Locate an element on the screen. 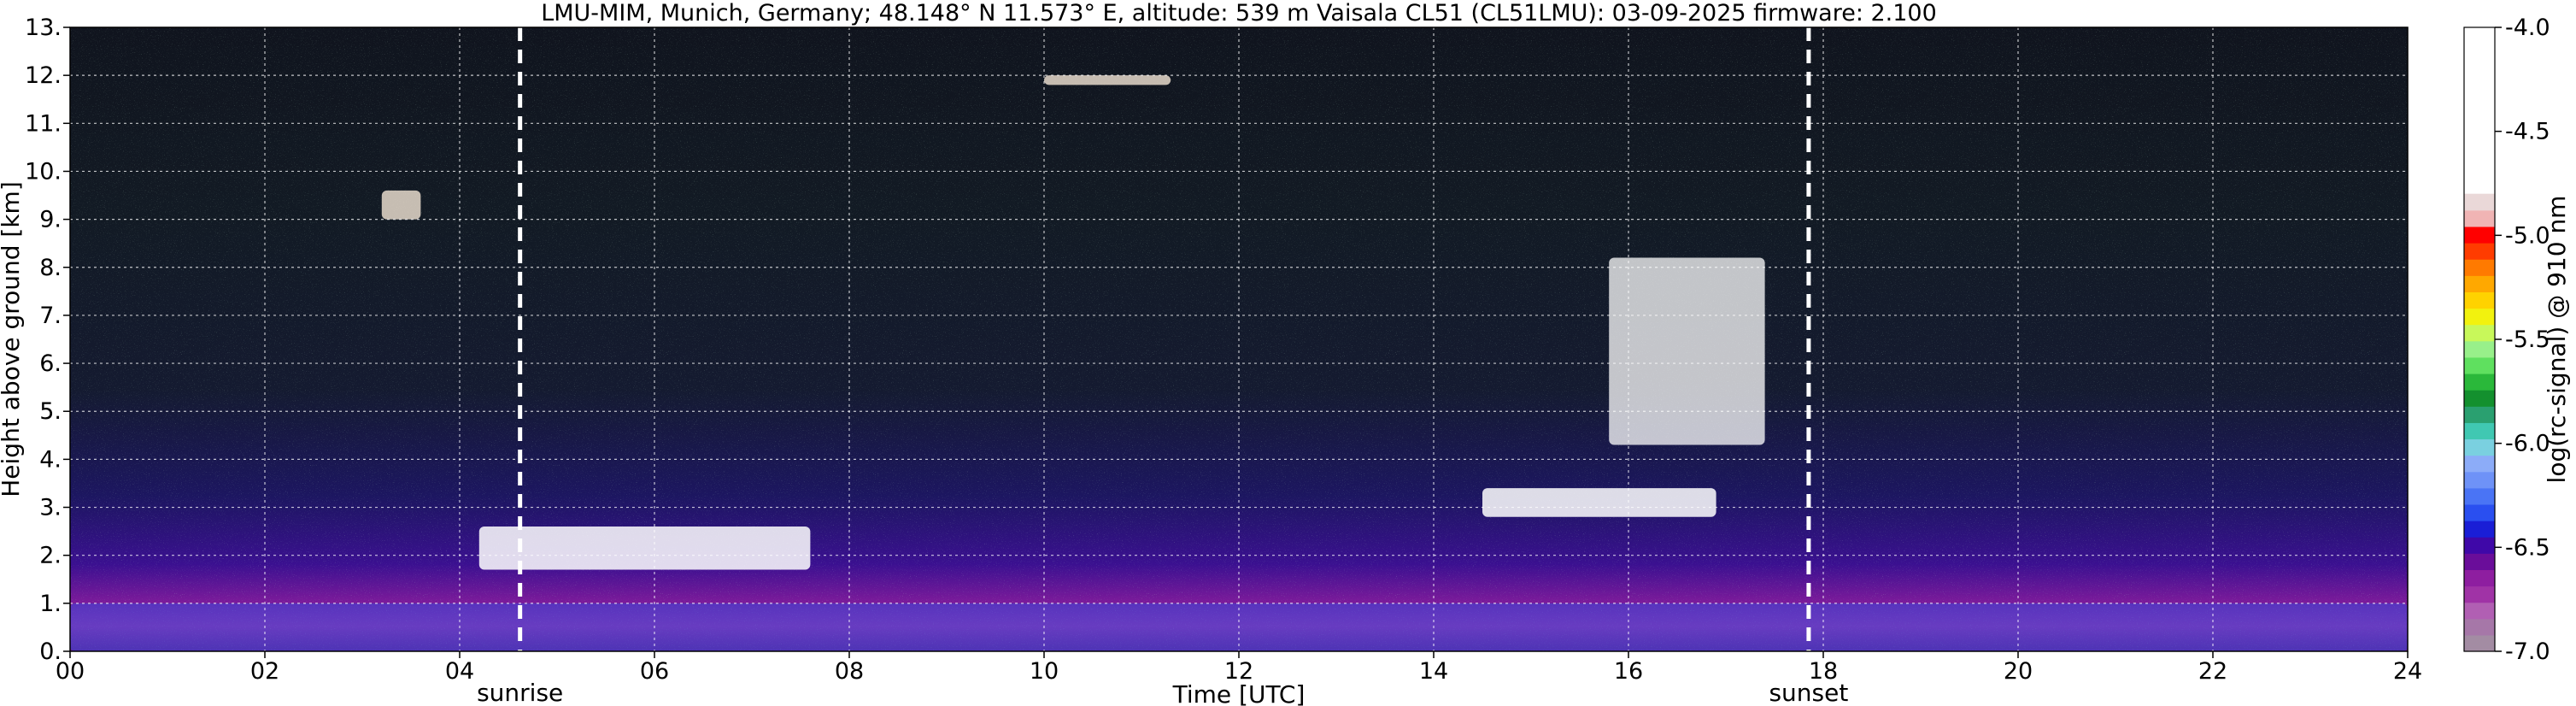 The height and width of the screenshot is (706, 2576). y-tick-label: 11. is located at coordinates (43, 123).